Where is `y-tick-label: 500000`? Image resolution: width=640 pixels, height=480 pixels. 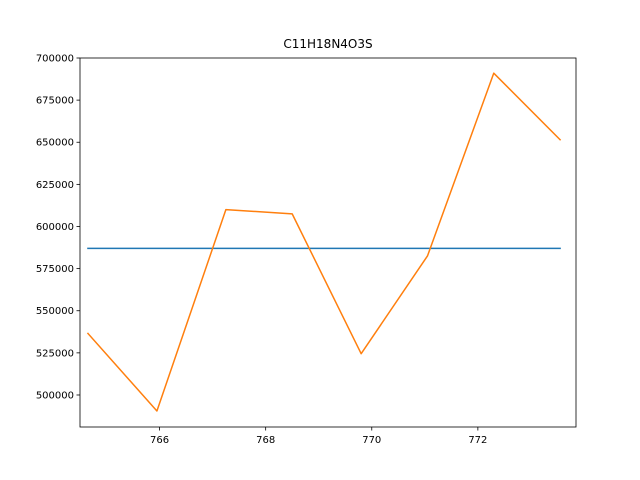 y-tick-label: 500000 is located at coordinates (55, 395).